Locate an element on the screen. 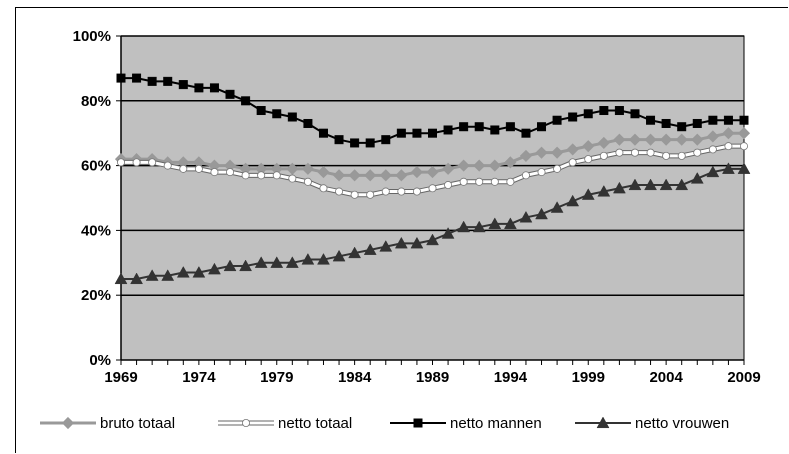  legend-item-netto-mannen: netto mannen is located at coordinates (466, 423).